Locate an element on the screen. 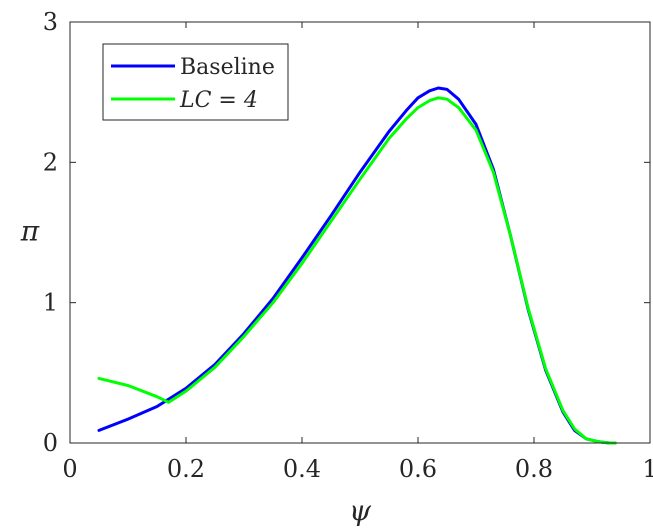 The height and width of the screenshot is (529, 653). y-axis-label: π is located at coordinates (30, 231).